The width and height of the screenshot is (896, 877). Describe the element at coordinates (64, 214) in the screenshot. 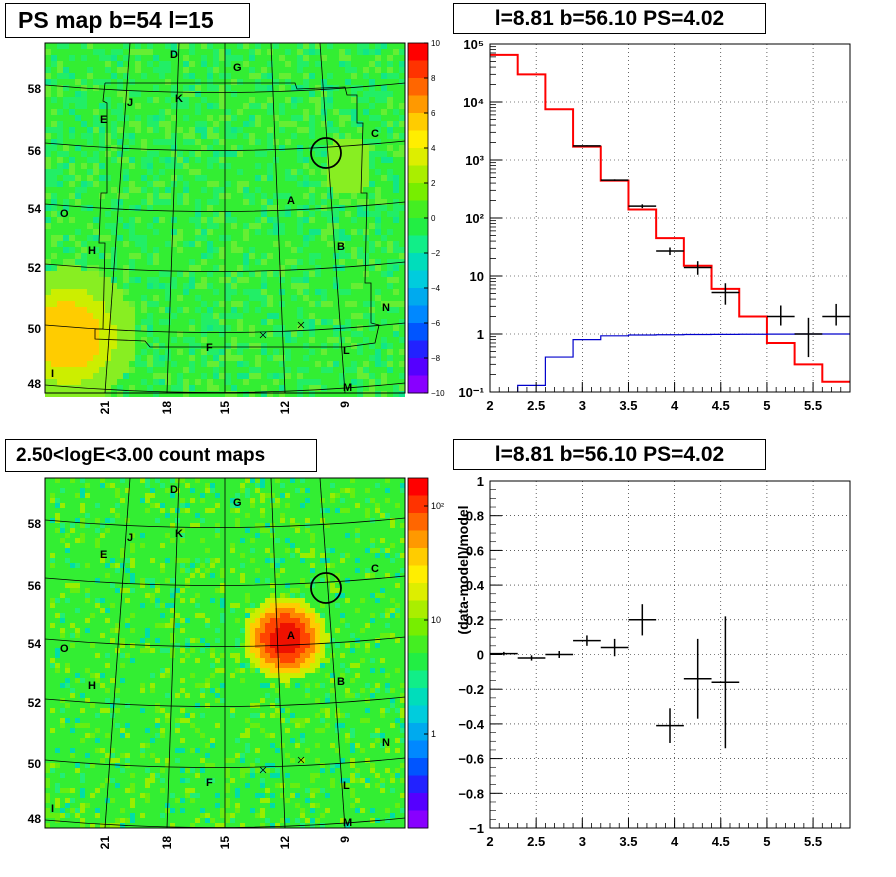

I see `ps-region-label-O: O` at that location.